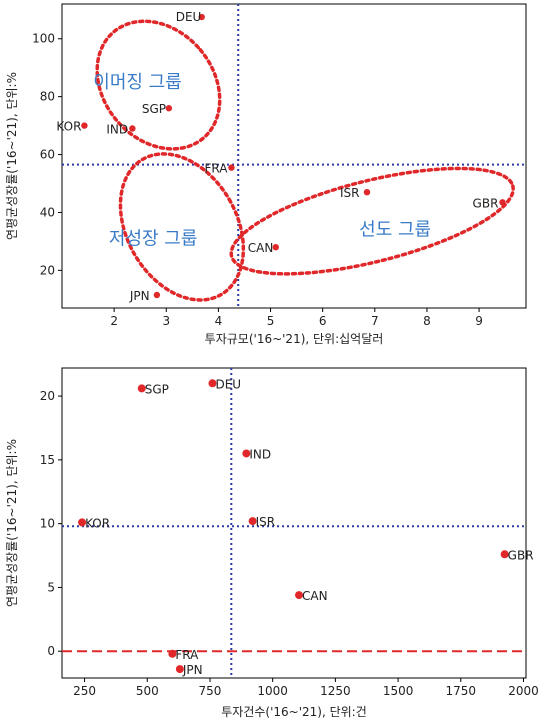  Describe the element at coordinates (47, 460) in the screenshot. I see `y-tick-label: 15` at that location.